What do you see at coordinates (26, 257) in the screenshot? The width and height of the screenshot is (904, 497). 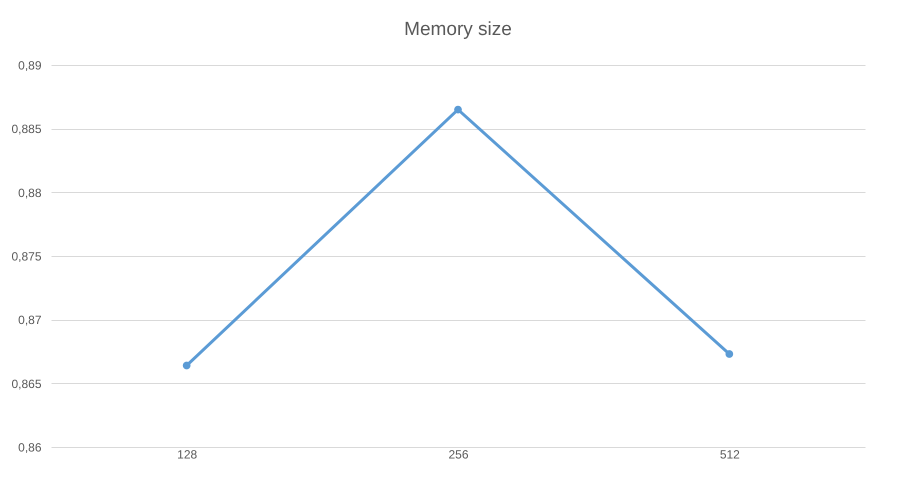 I see `y-tick-label: 0,875` at bounding box center [26, 257].